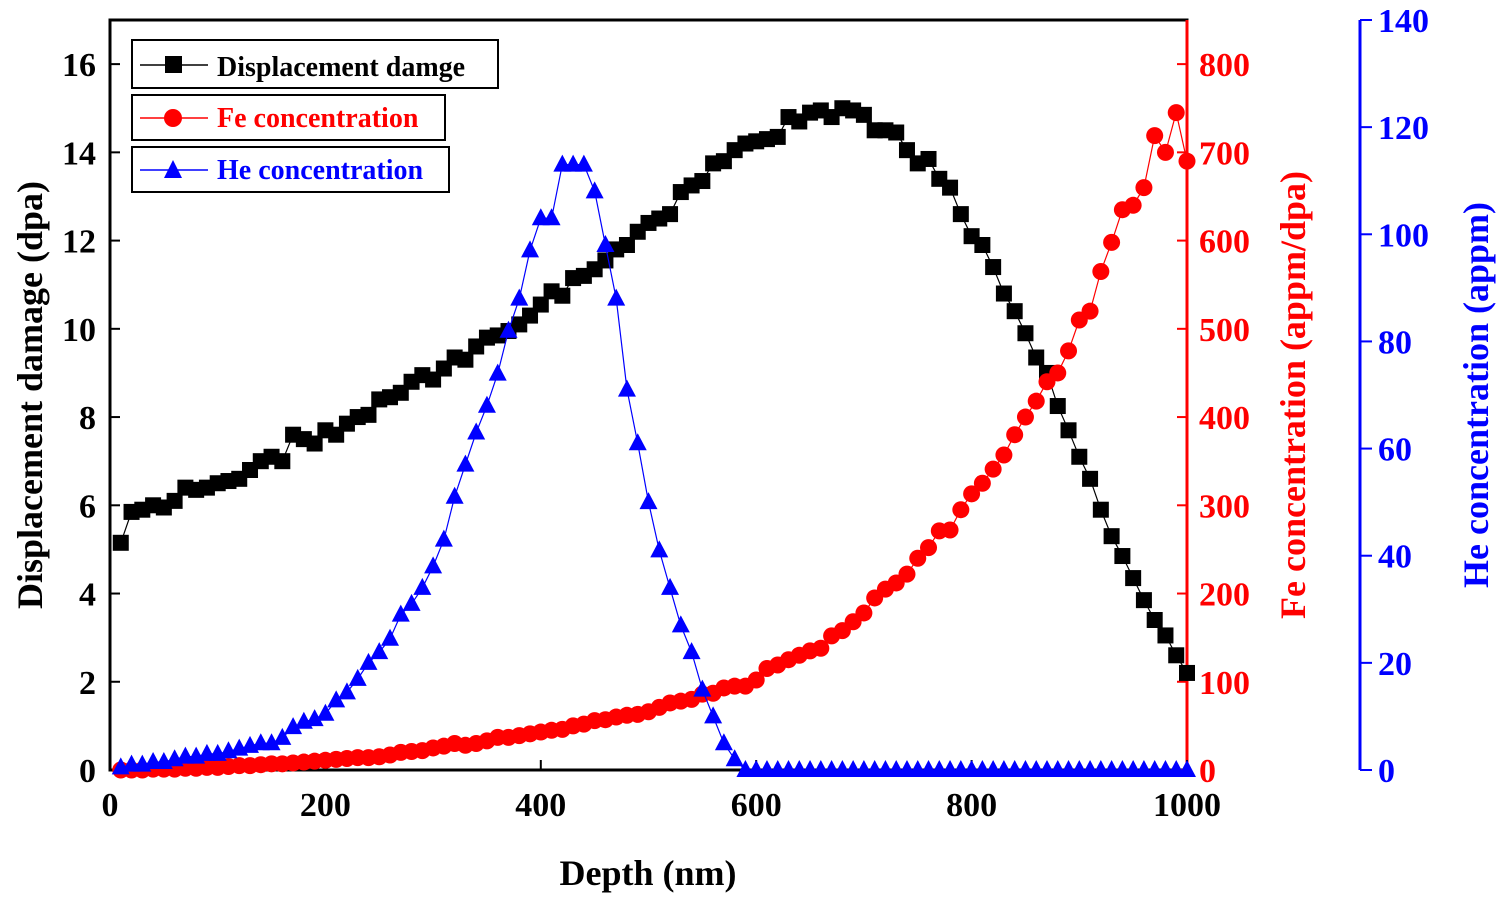  I want to click on left-axis-title: Displacement damage (dpa), so click(30, 395).